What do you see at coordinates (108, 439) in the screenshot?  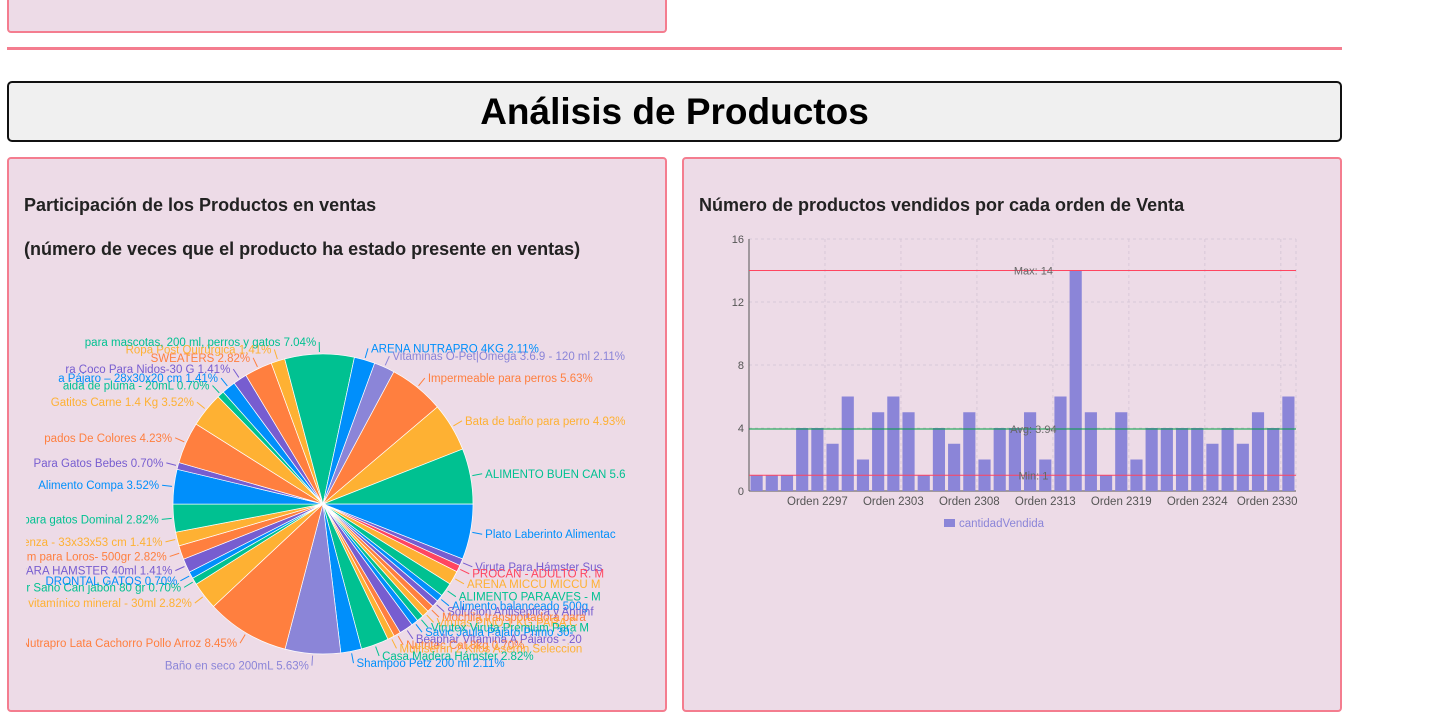 I see `pie-slice-label: pados De Colores 4.23%` at bounding box center [108, 439].